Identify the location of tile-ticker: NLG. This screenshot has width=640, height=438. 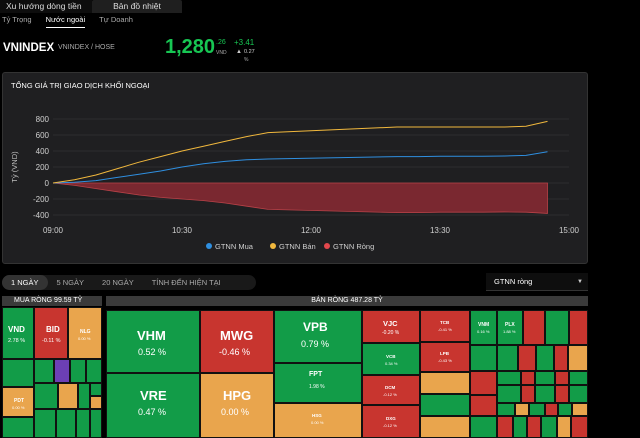
(85, 332).